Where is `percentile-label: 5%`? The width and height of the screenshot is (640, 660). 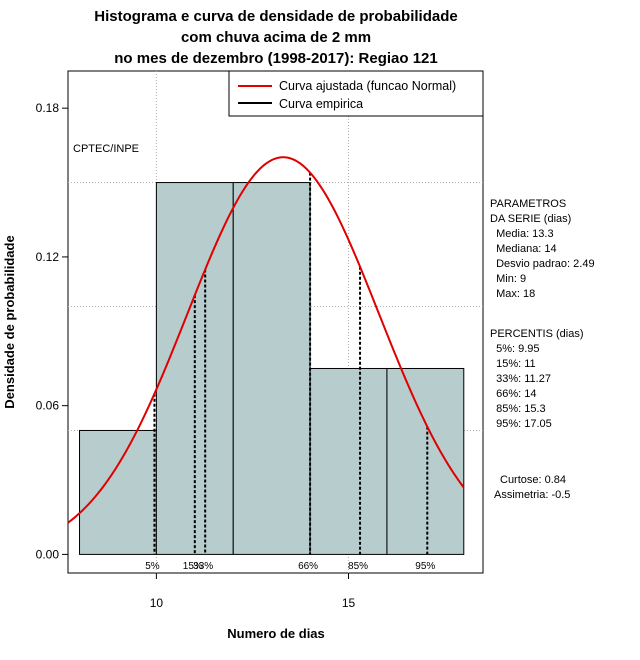 percentile-label: 5% is located at coordinates (152, 566).